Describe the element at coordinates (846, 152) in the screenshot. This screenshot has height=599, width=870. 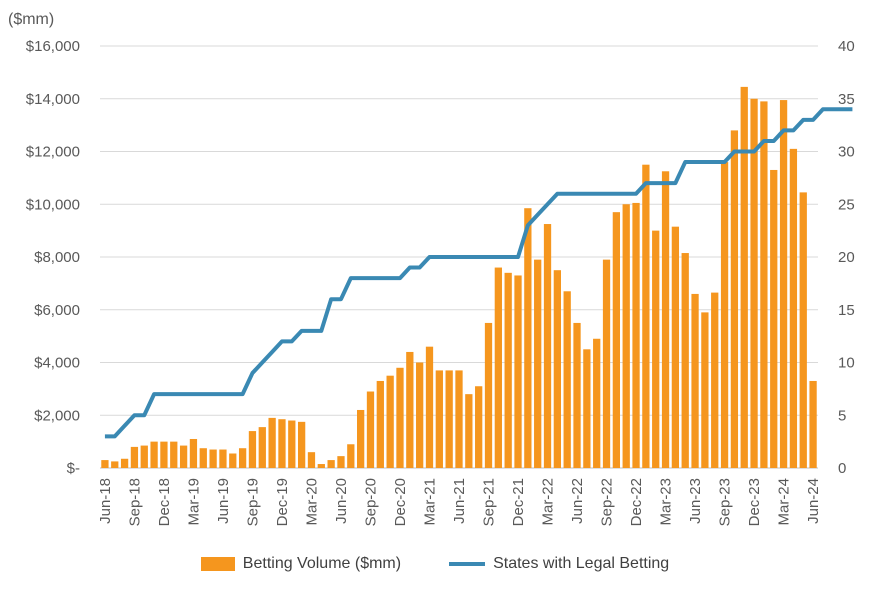
I see `y-right-tick-label: 30` at that location.